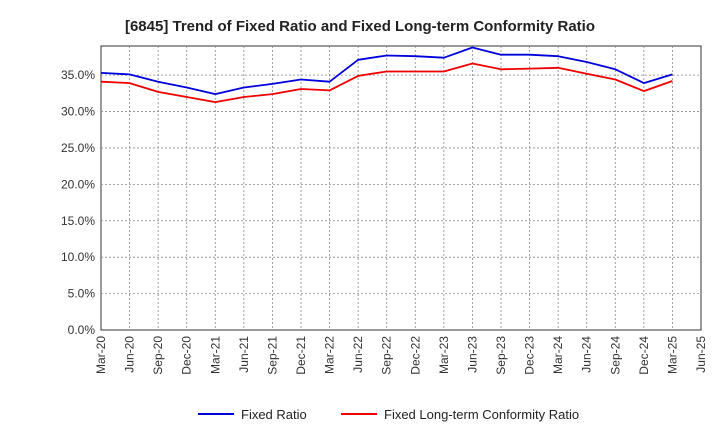 The height and width of the screenshot is (440, 720). I want to click on x-tick-label: Mar-22, so click(330, 355).